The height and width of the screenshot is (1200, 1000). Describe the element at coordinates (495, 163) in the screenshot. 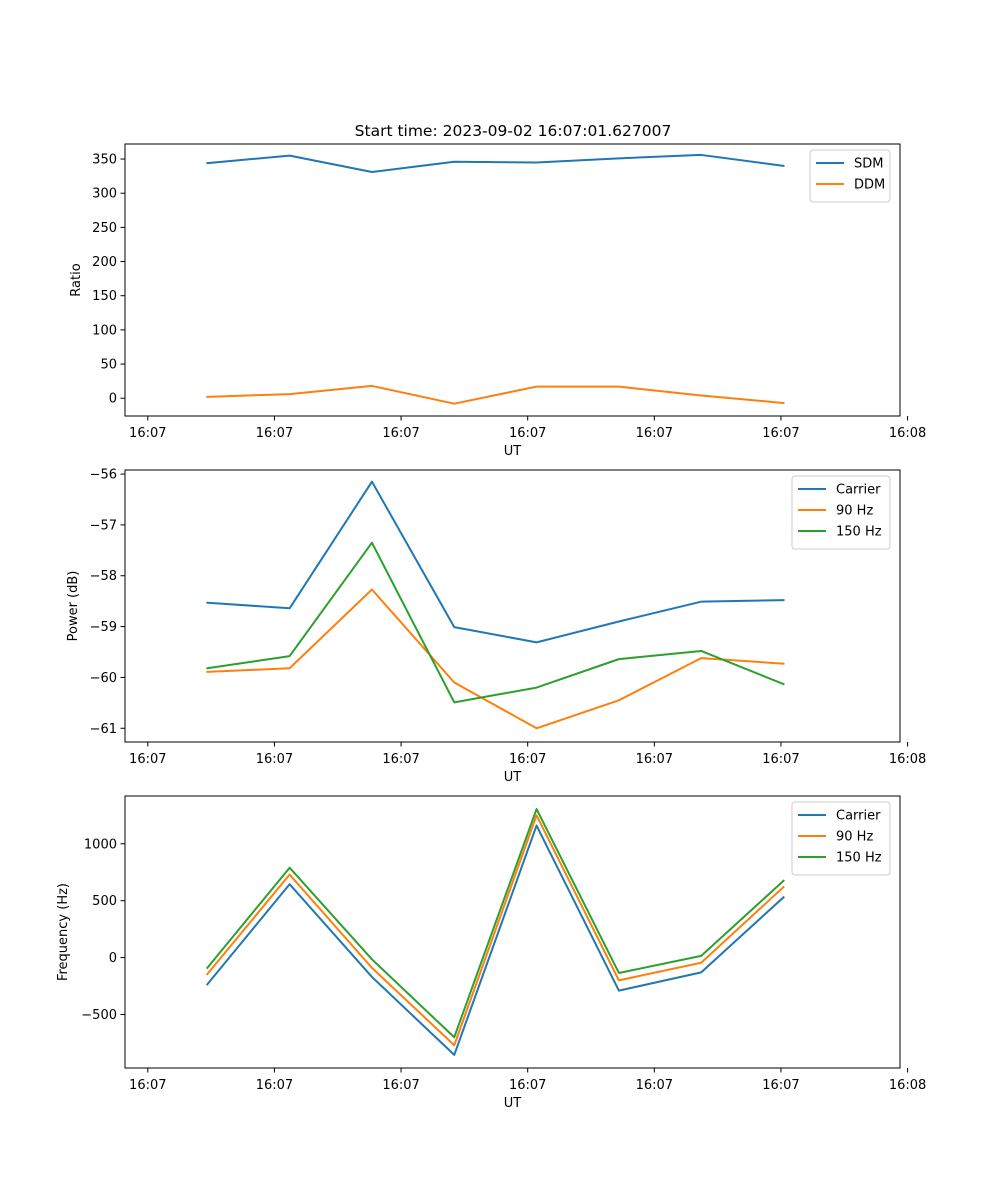

I see `series-line-sdm` at that location.